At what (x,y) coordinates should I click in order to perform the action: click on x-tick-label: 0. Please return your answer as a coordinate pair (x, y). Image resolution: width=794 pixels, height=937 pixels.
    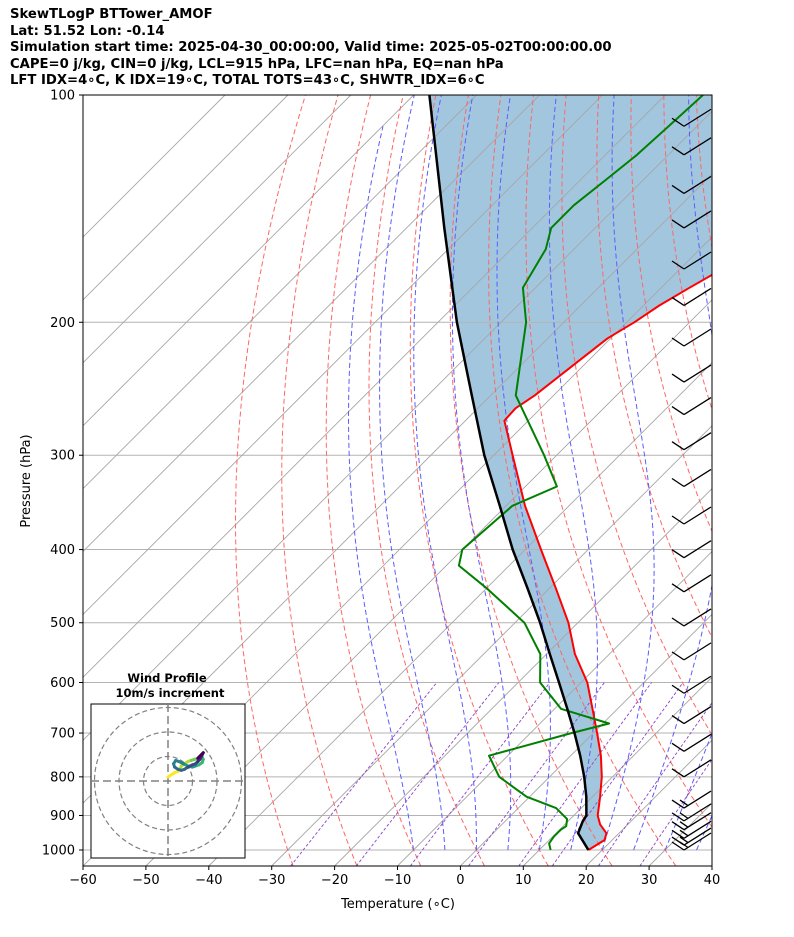
    Looking at the image, I should click on (460, 880).